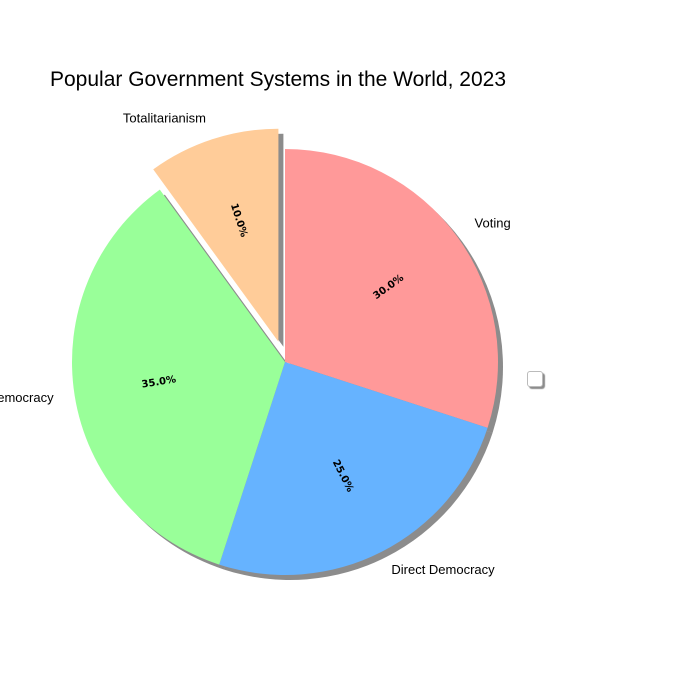  I want to click on slice-label-voting: Voting, so click(493, 223).